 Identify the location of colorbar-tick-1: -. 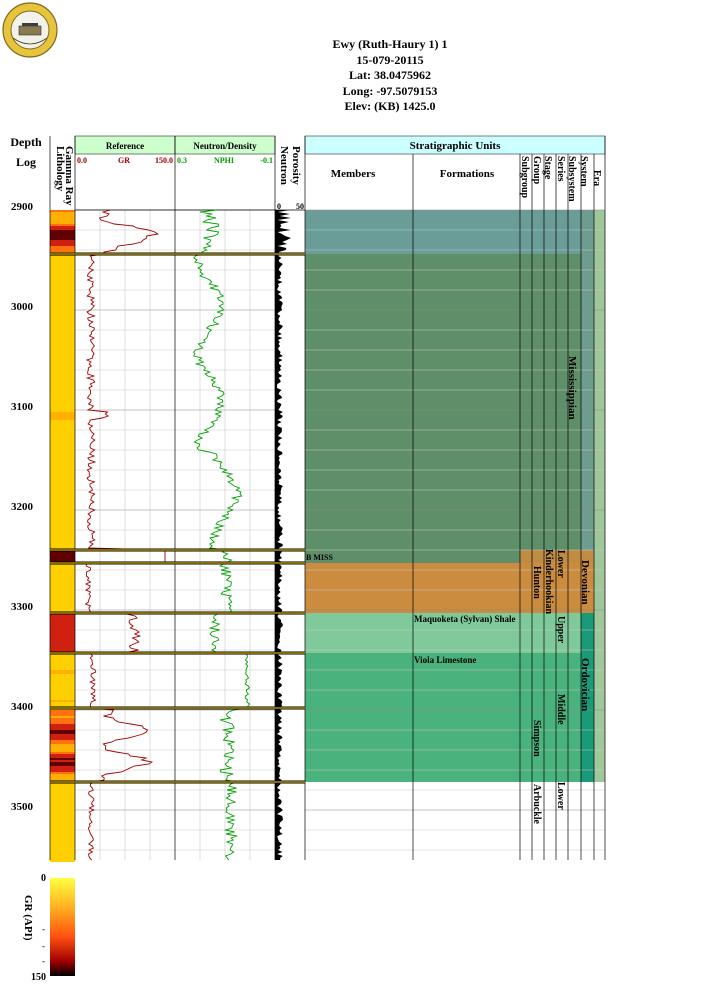
(43, 929).